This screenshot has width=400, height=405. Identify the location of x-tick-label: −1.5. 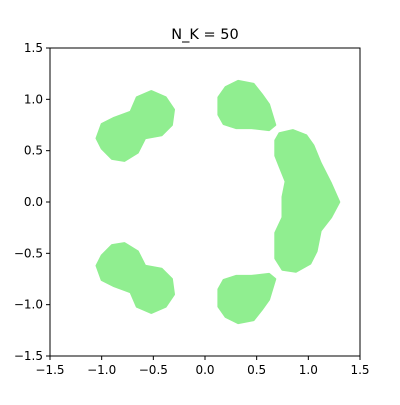
(49, 370).